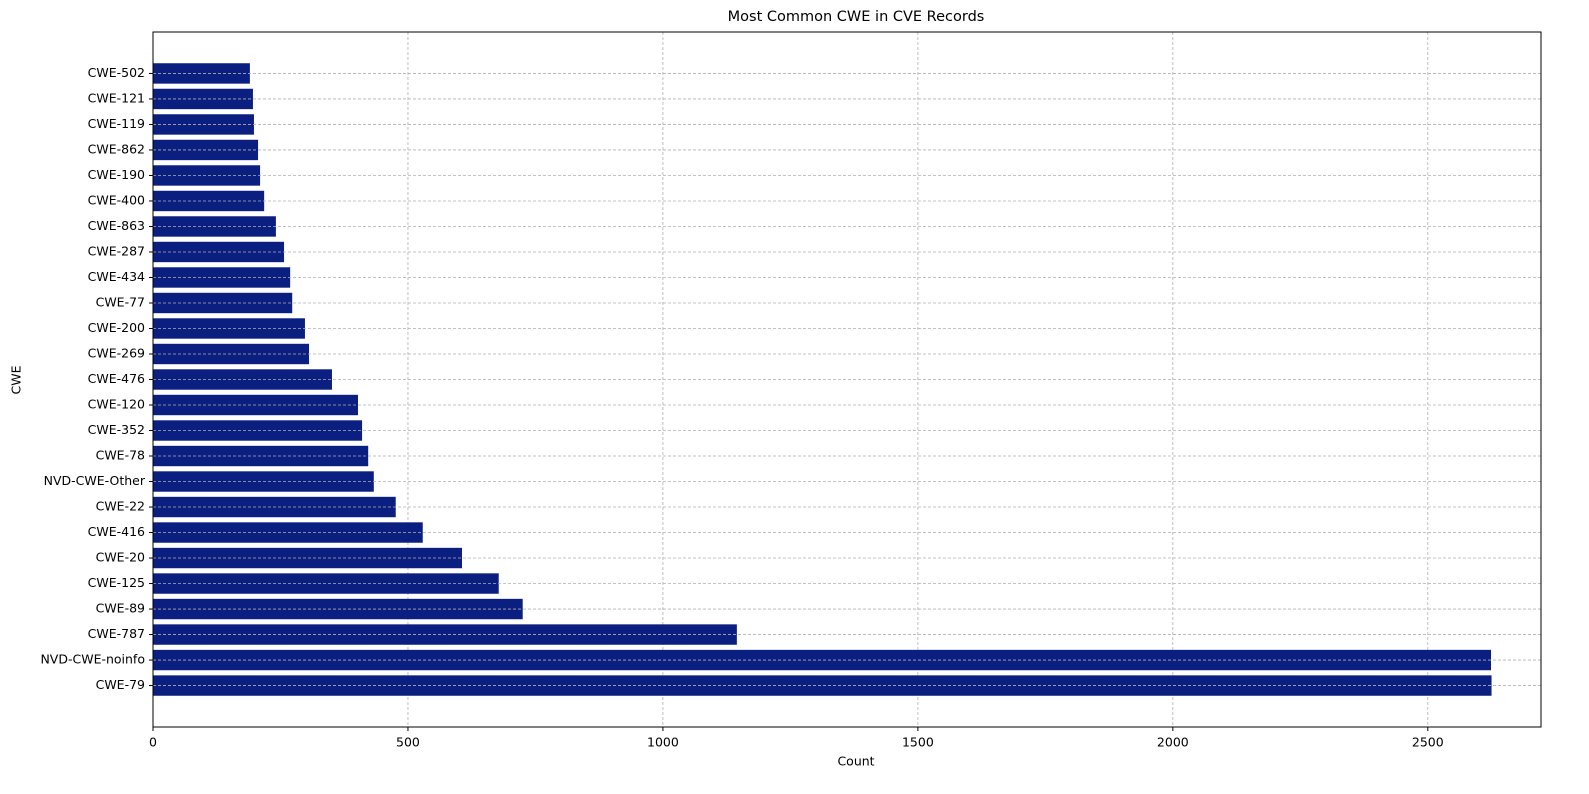 This screenshot has width=1589, height=794. What do you see at coordinates (116, 123) in the screenshot?
I see `y-tick-label: CWE-119` at bounding box center [116, 123].